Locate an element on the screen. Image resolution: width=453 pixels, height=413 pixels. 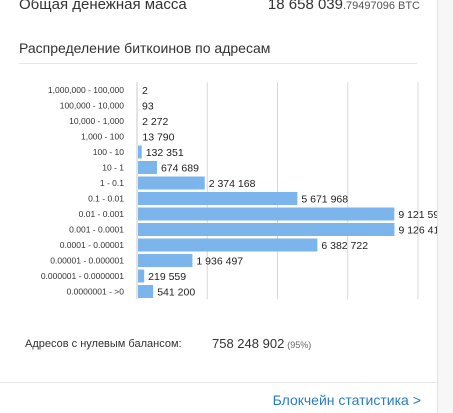
category-label: 0.0001 - 0.00001 is located at coordinates (92, 245).